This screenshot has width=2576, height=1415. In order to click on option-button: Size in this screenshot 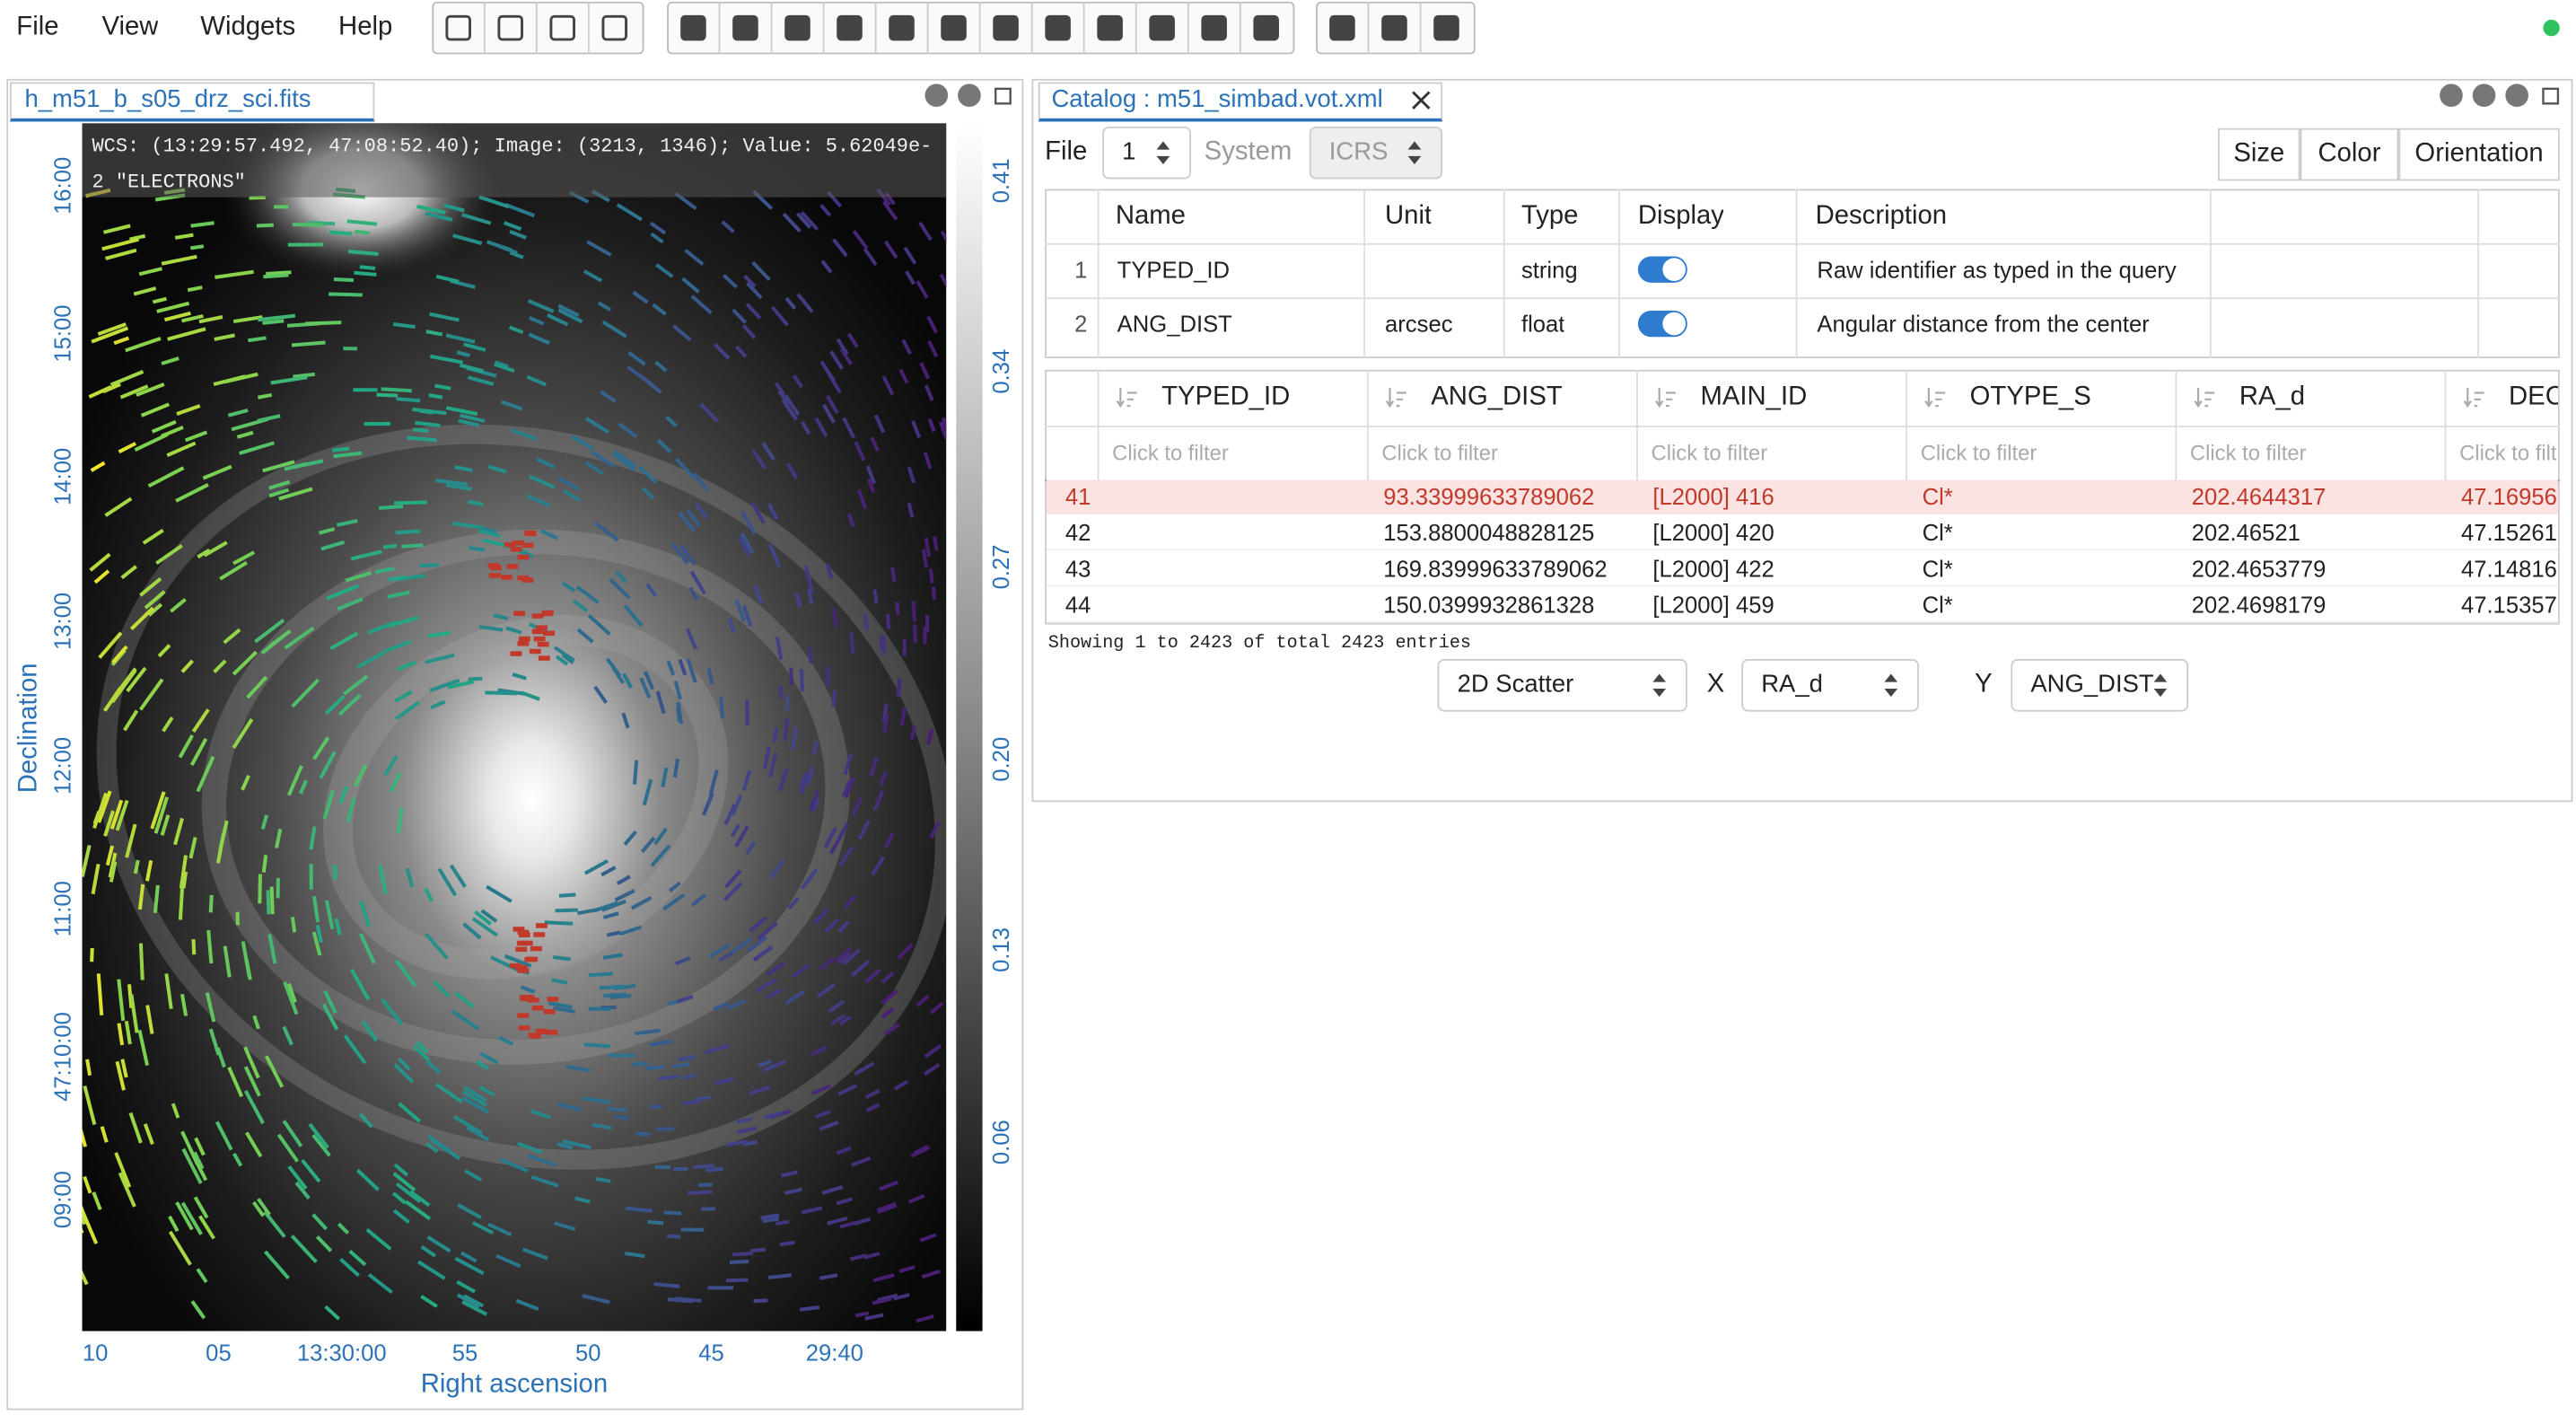, I will do `click(2259, 154)`.